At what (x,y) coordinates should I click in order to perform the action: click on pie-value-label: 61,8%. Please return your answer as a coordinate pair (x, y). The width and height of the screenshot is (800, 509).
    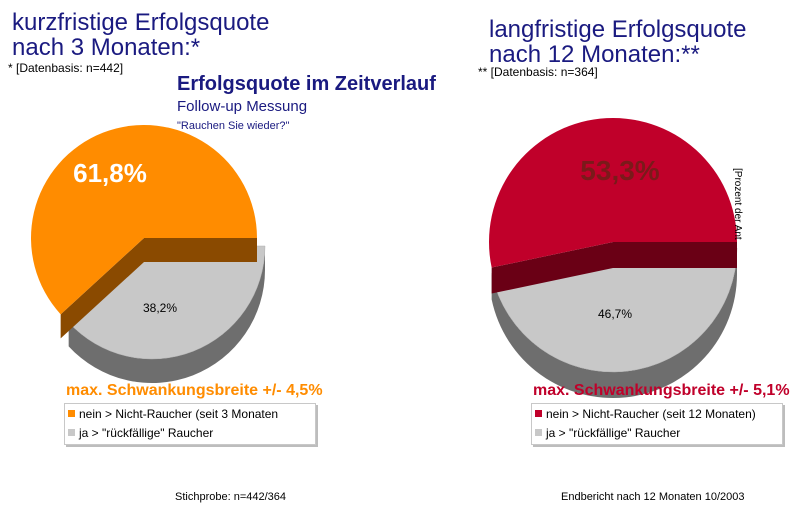
    Looking at the image, I should click on (110, 173).